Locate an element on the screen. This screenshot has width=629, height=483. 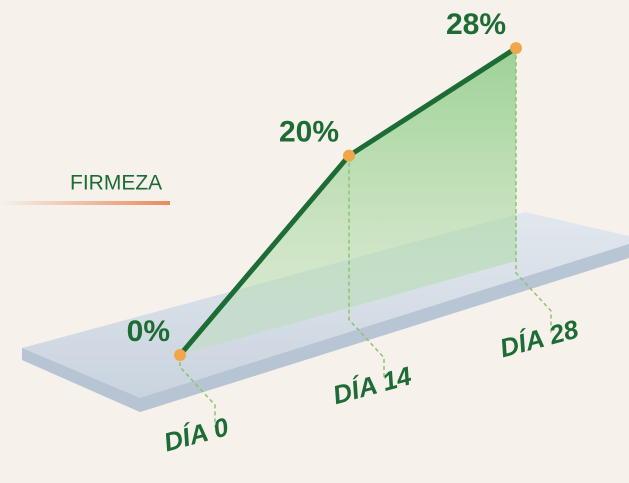
value-label: 28% is located at coordinates (476, 24).